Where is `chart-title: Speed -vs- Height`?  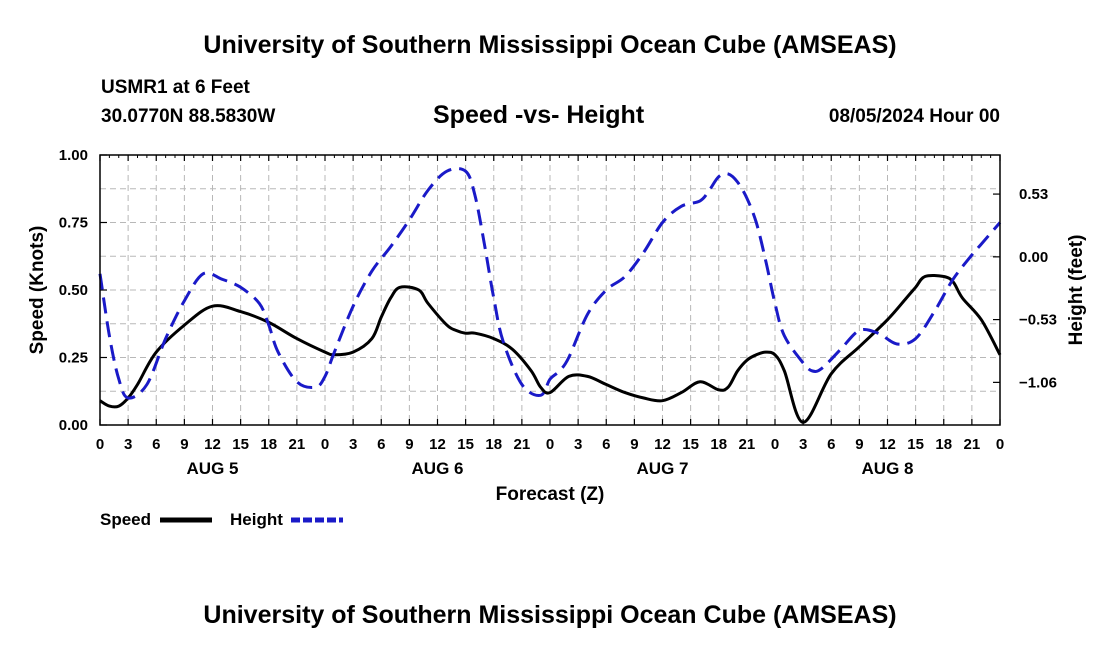
chart-title: Speed -vs- Height is located at coordinates (539, 115).